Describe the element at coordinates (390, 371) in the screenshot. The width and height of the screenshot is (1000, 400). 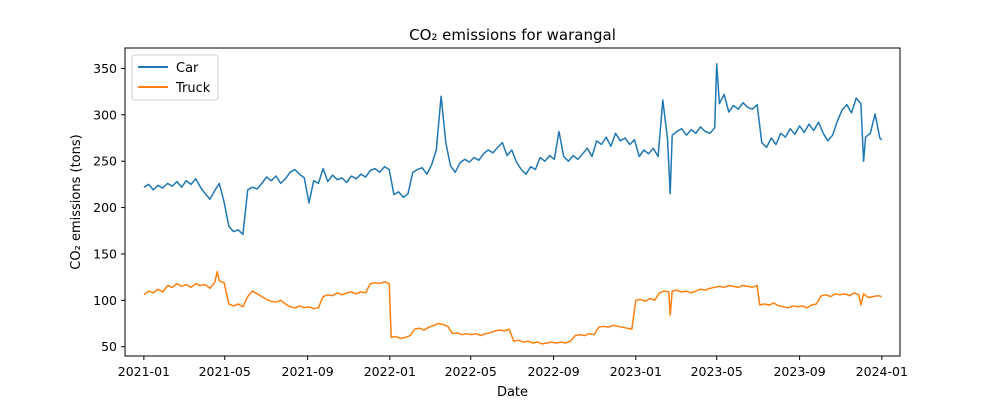
I see `x-tick-label: 2022-01` at that location.